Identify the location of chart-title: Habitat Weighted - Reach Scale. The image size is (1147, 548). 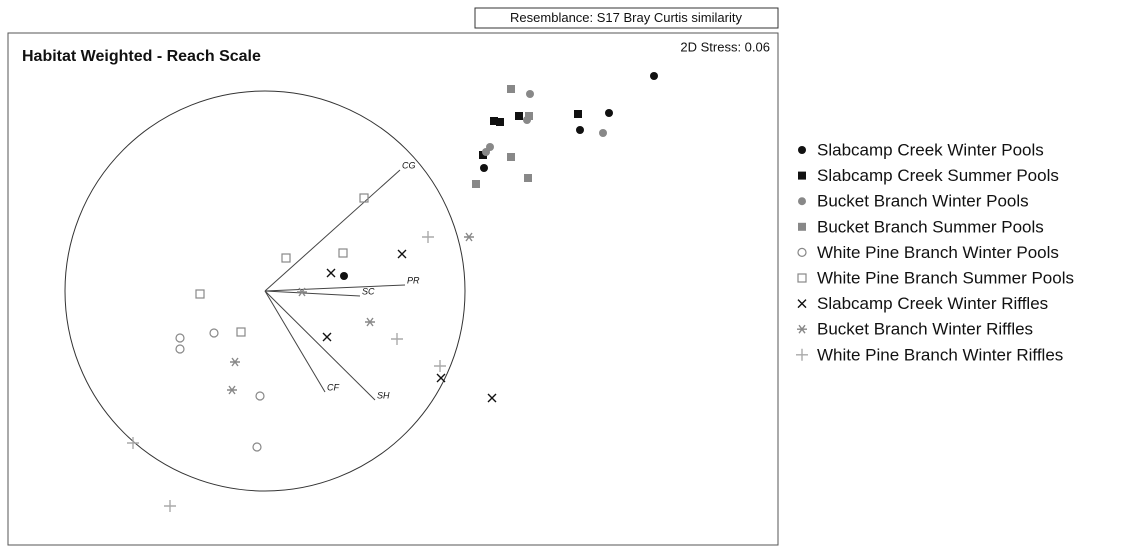
(141, 56).